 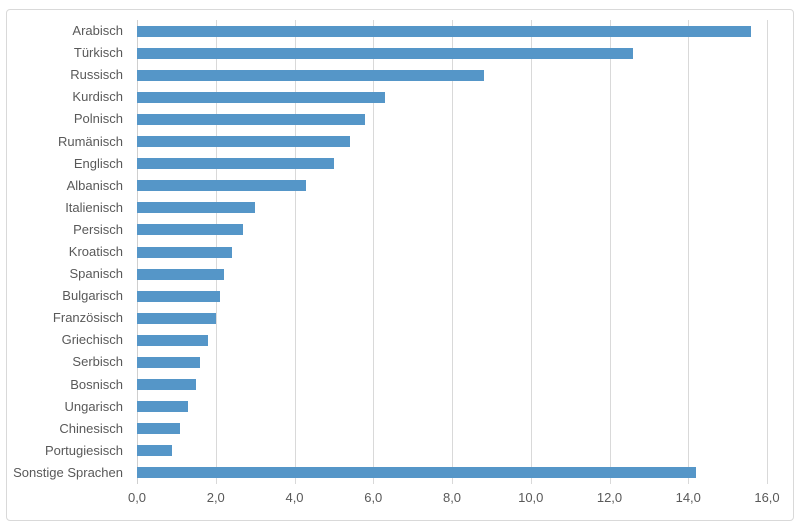 What do you see at coordinates (91, 428) in the screenshot?
I see `category-label: Chinesisch` at bounding box center [91, 428].